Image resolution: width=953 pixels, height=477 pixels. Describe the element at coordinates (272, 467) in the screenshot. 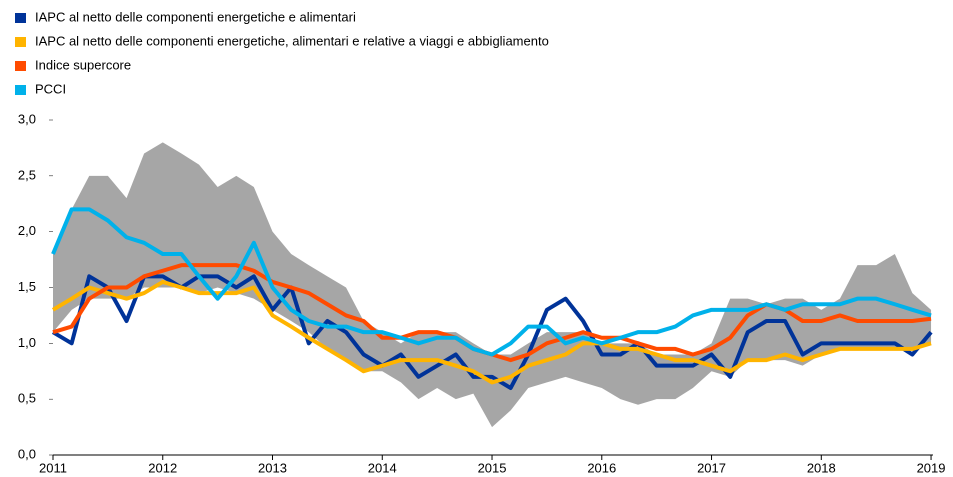

I see `x-tick-label: 2013` at that location.